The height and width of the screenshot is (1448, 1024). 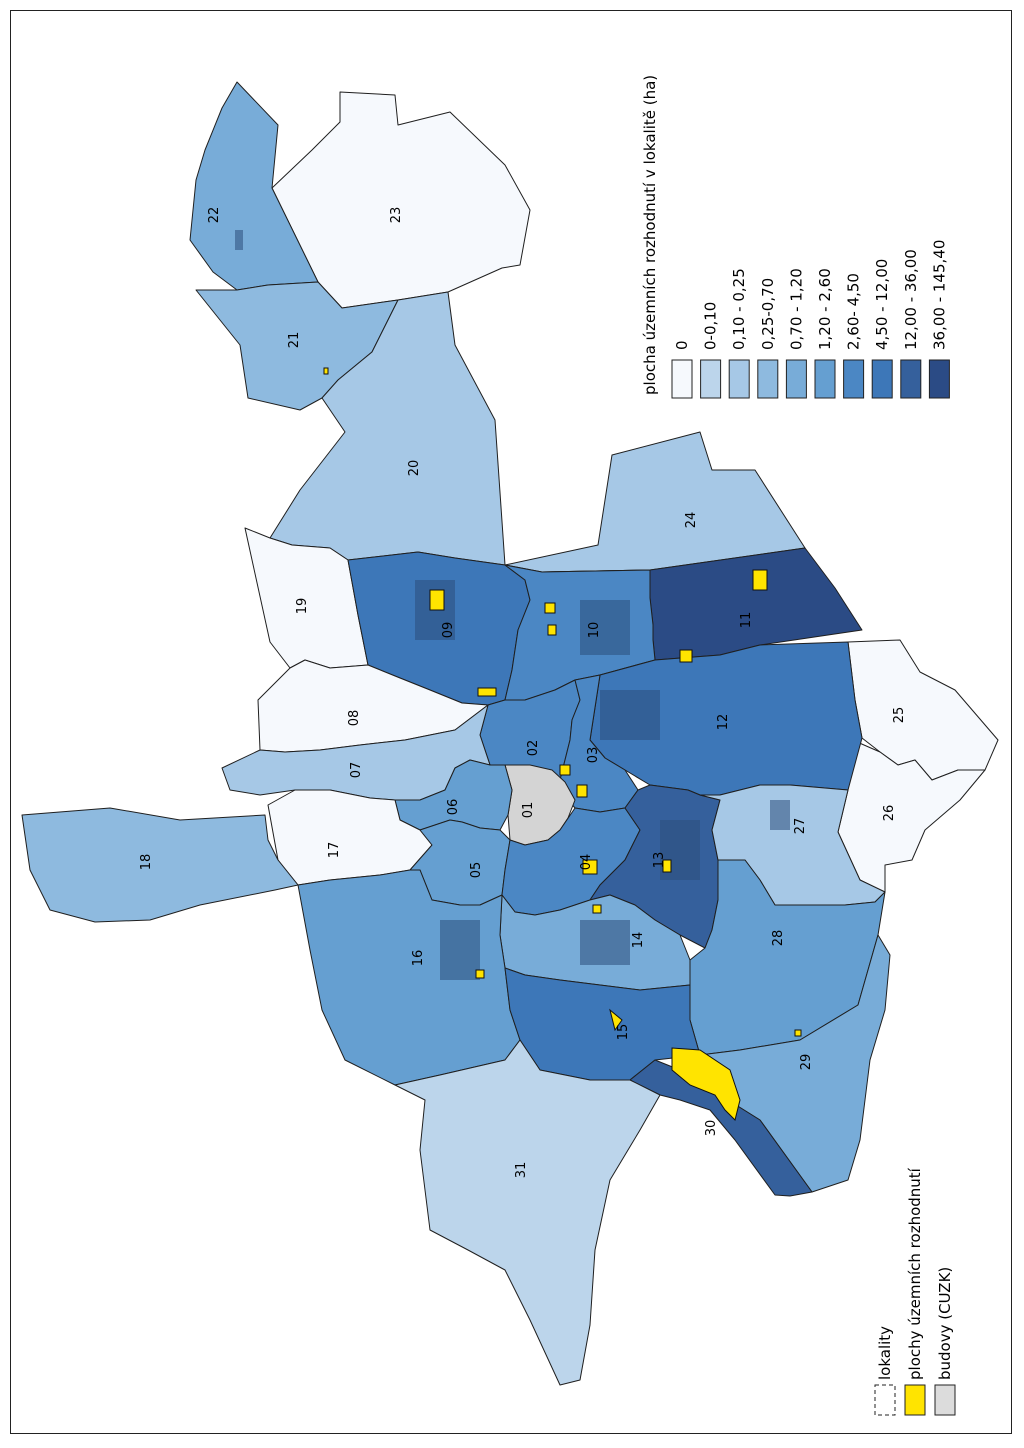 What do you see at coordinates (854, 311) in the screenshot?
I see `legend-label-6: 2,60- 4,50` at bounding box center [854, 311].